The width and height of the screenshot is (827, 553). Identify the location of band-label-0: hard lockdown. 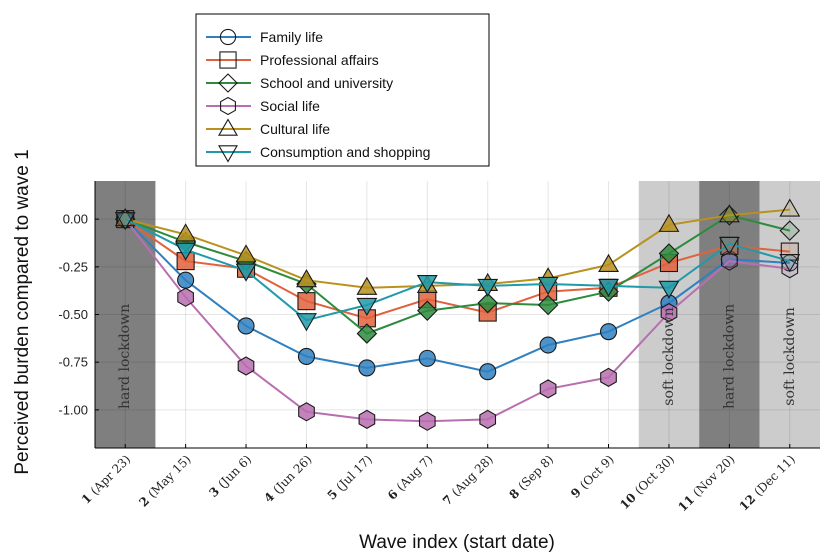
(125, 356).